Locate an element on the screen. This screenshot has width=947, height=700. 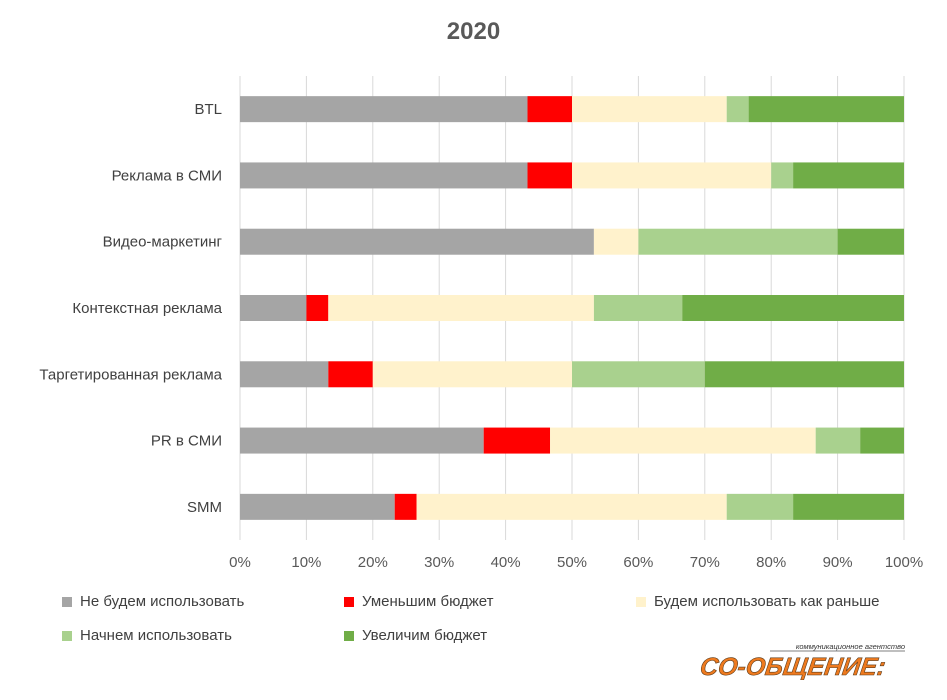
legend-item: Начнем использовать is located at coordinates (147, 635).